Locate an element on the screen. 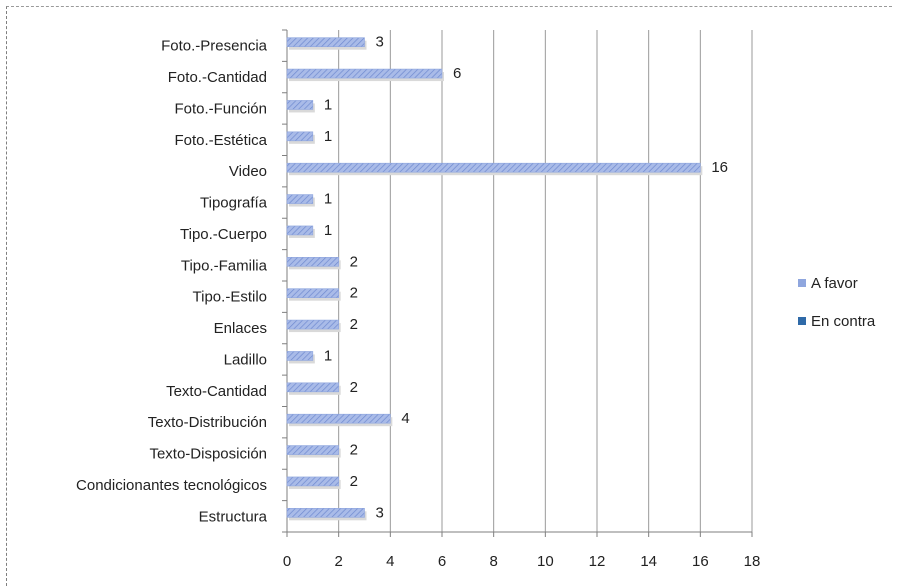 Image resolution: width=900 pixels, height=588 pixels. category-label: Tipo.-Estilo is located at coordinates (230, 297).